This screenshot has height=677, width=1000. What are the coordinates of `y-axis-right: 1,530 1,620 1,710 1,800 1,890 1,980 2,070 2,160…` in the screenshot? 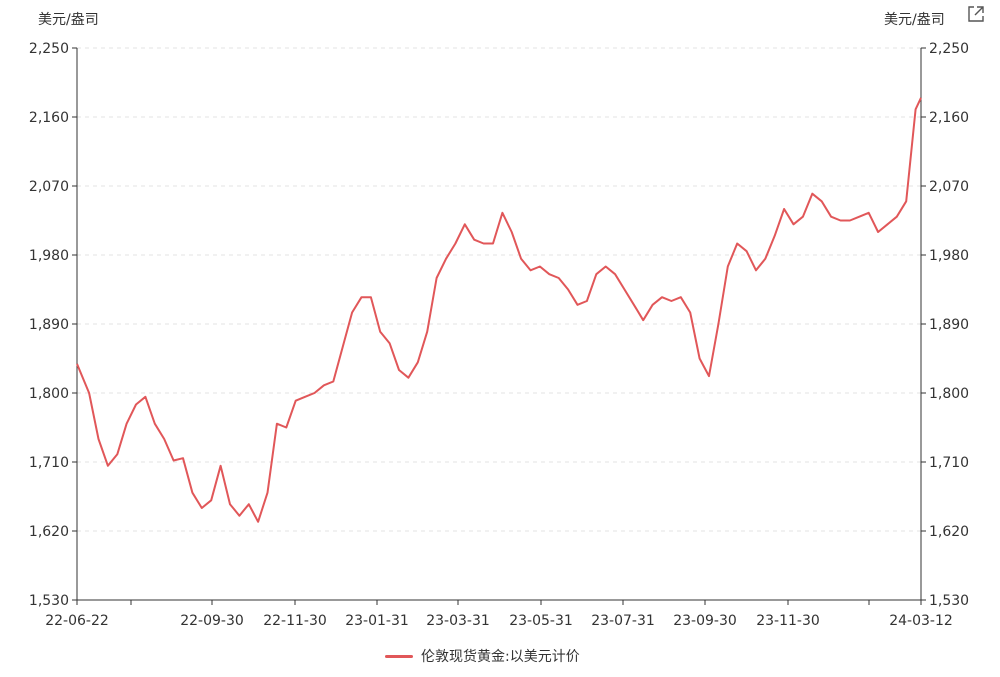 It's located at (945, 325).